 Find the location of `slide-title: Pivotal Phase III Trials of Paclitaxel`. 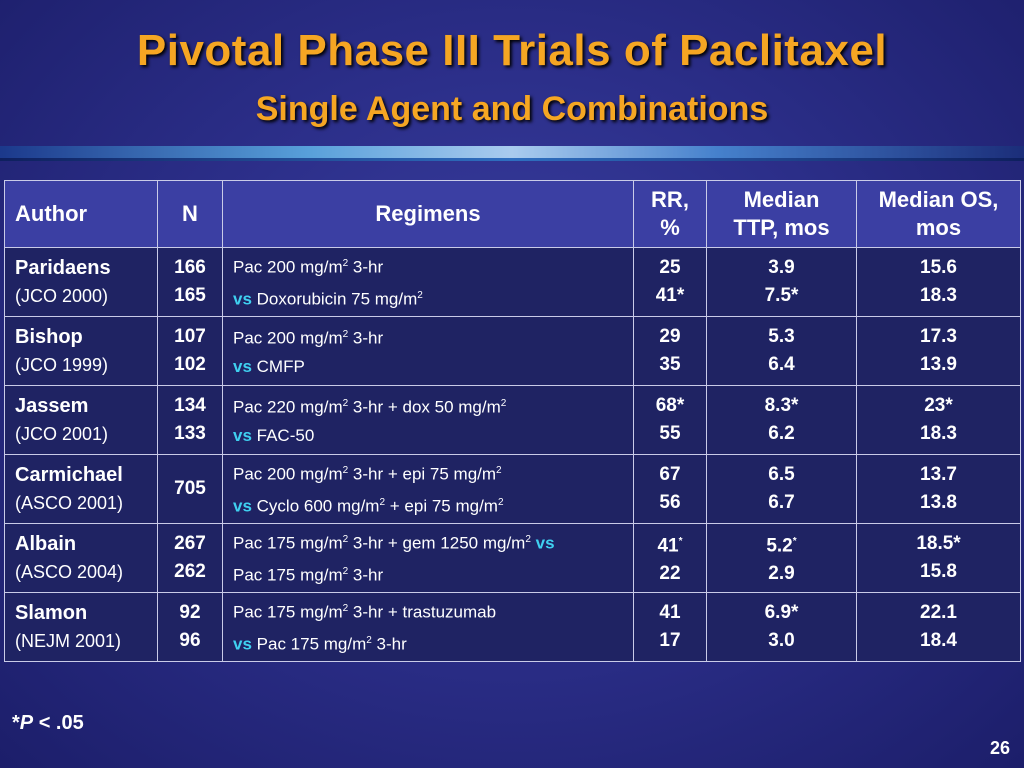

slide-title: Pivotal Phase III Trials of Paclitaxel is located at coordinates (512, 50).